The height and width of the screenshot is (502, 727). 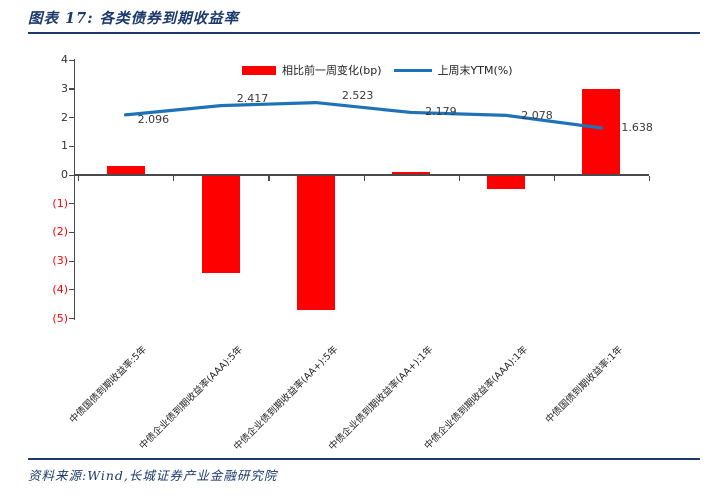 I want to click on x-category-label-4: 中债企业债到期收益率(AAA):1年, so click(x=476, y=398).